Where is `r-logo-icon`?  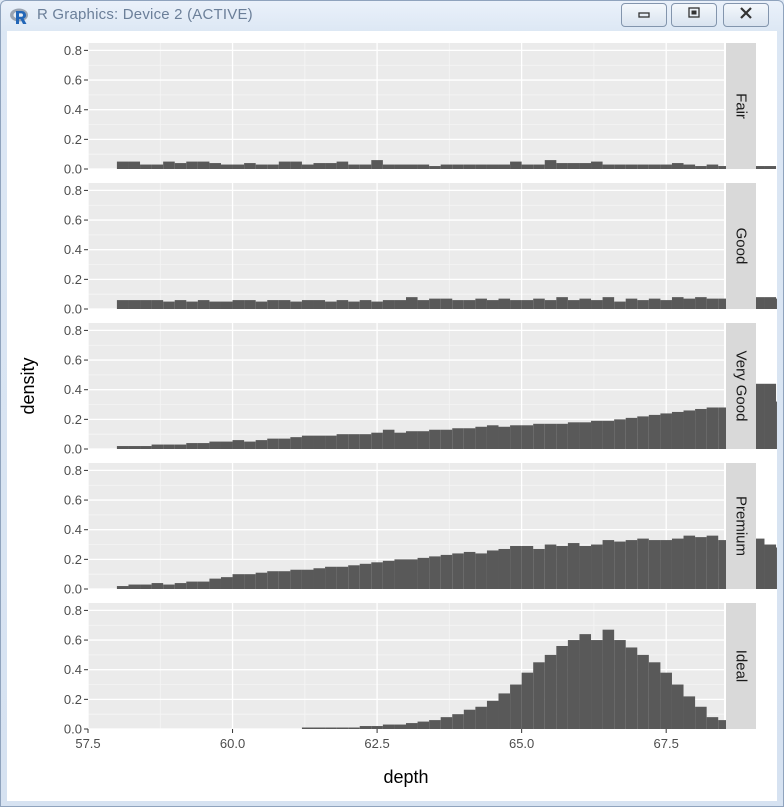 r-logo-icon is located at coordinates (19, 16).